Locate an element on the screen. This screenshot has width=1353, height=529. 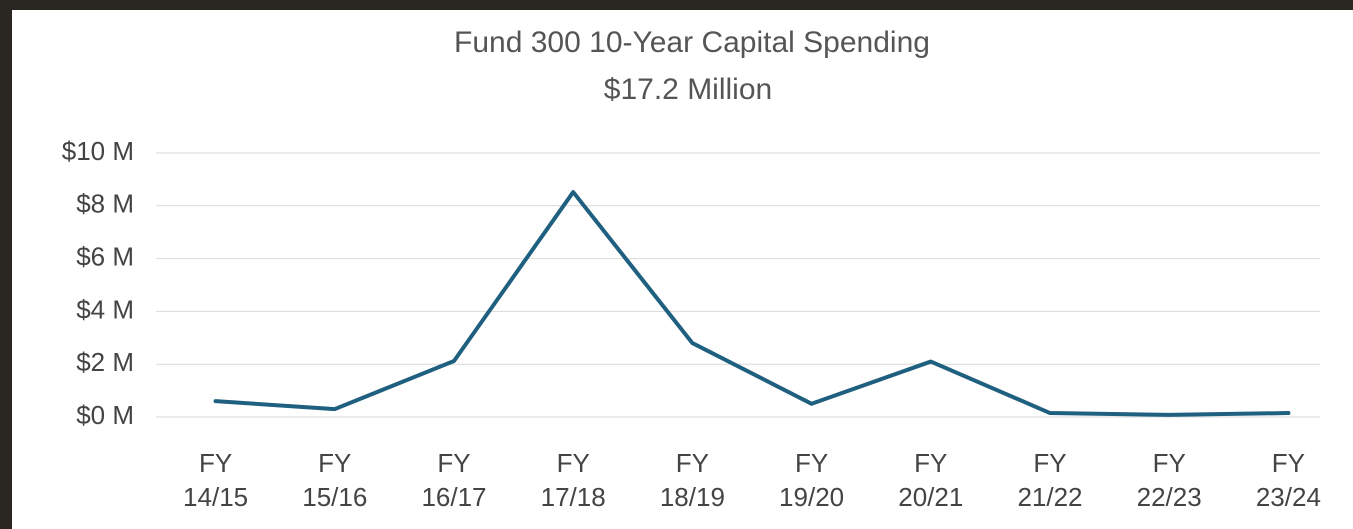
x-tick-label: FY 20/21 is located at coordinates (931, 480).